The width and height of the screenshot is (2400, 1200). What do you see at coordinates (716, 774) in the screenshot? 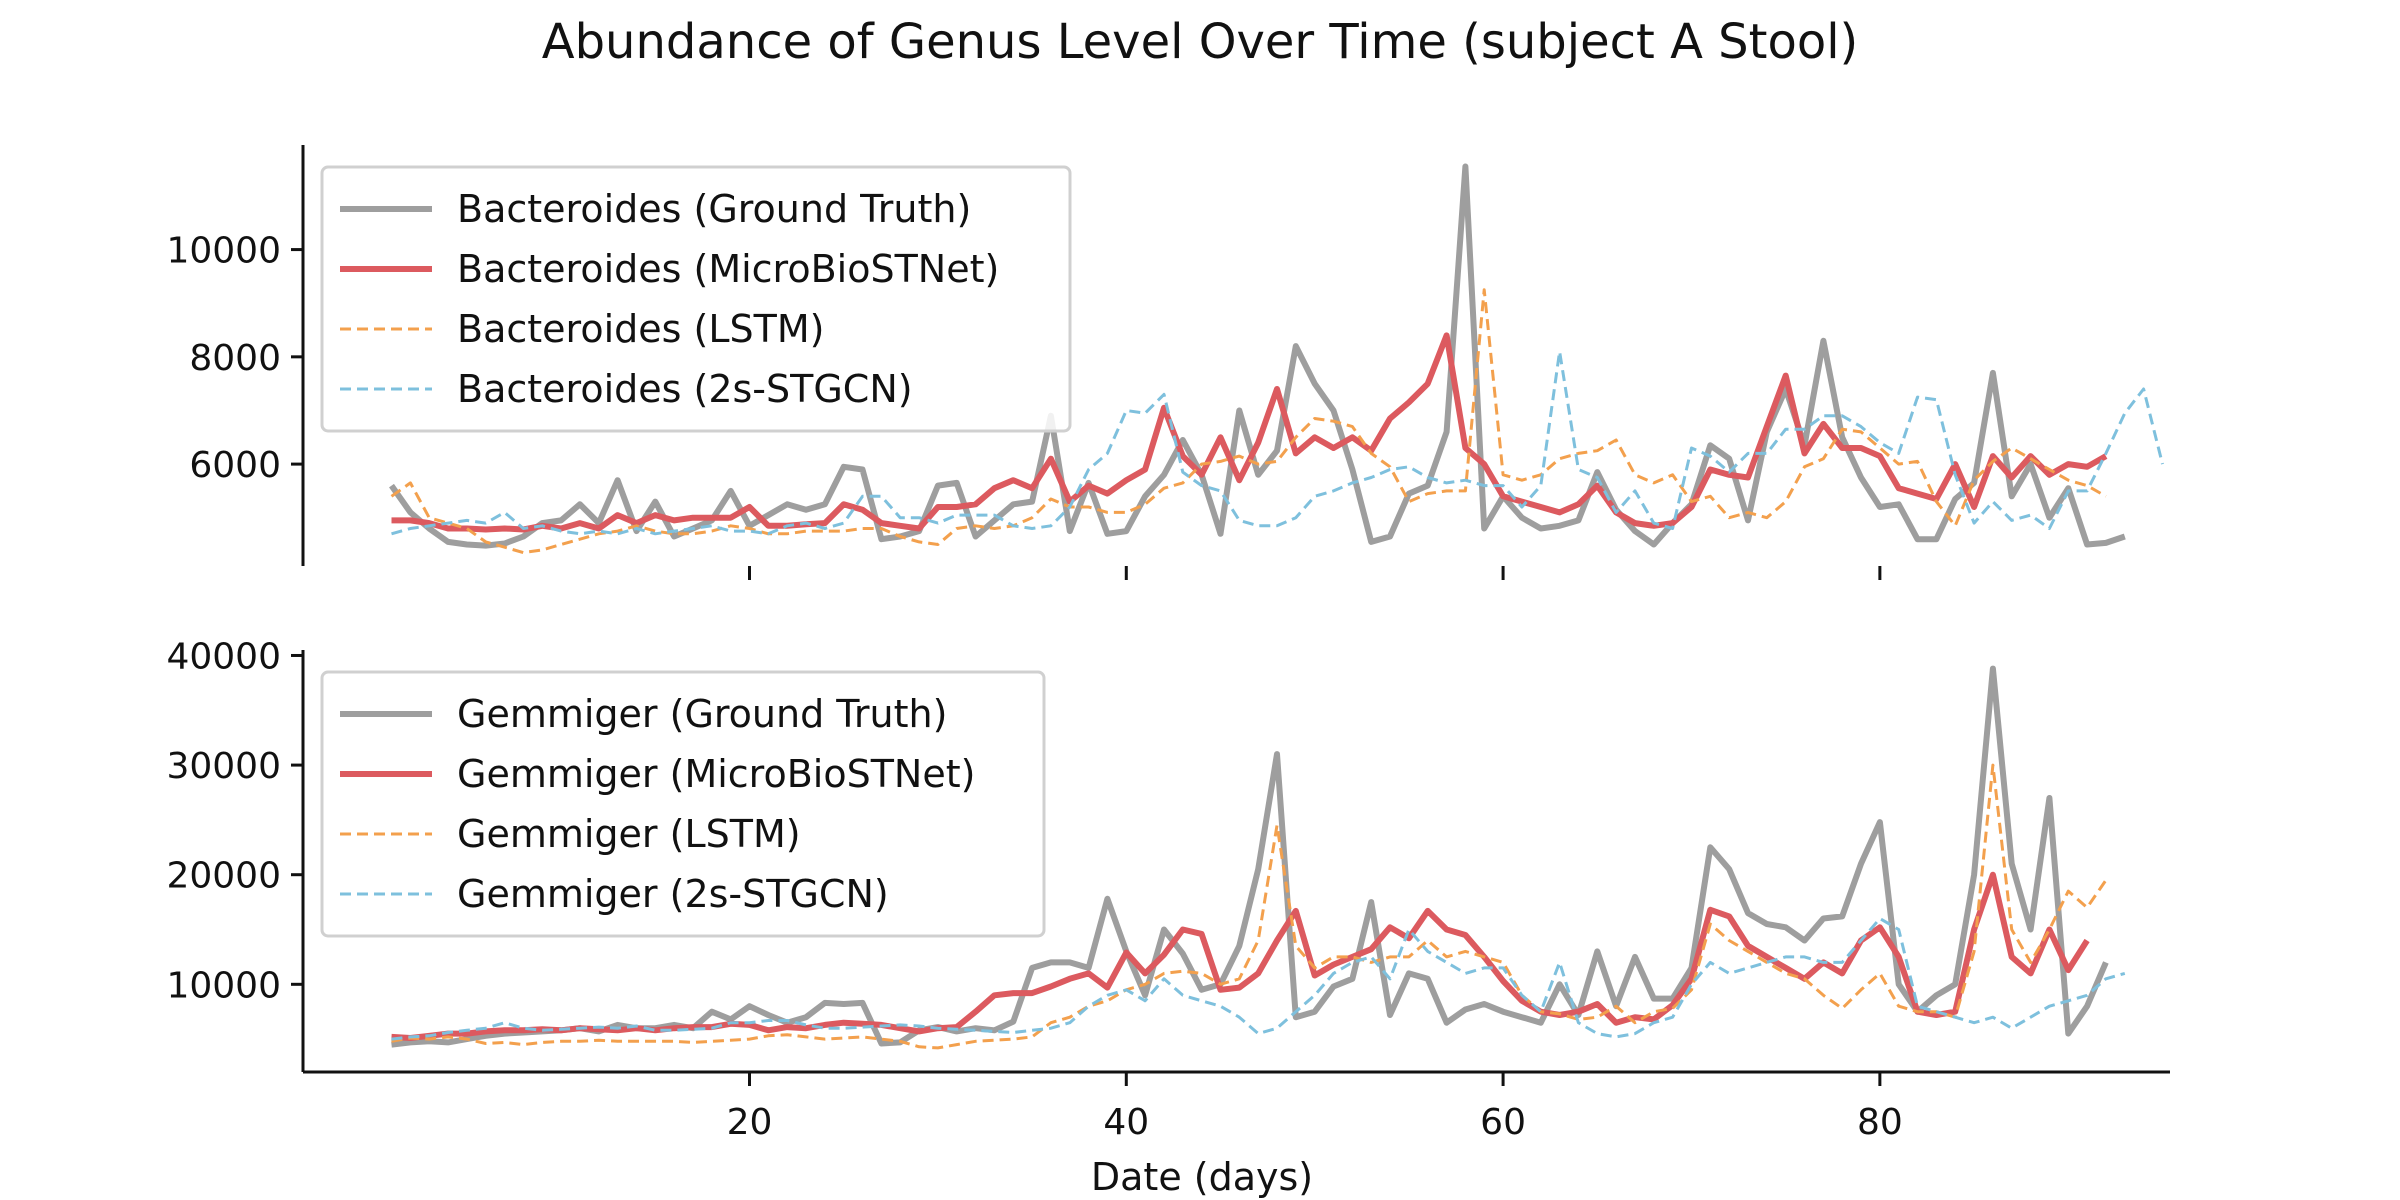
I see `legend-label: Gemmiger (MicroBioSTNet)` at bounding box center [716, 774].